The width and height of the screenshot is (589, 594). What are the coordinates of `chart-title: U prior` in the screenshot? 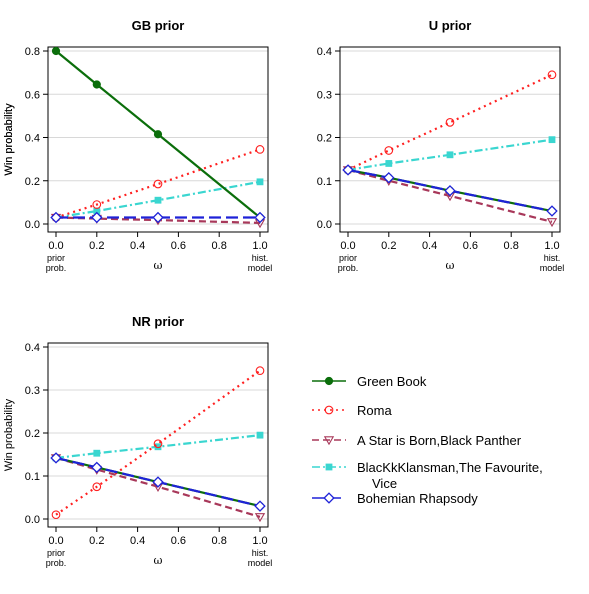 It's located at (450, 25).